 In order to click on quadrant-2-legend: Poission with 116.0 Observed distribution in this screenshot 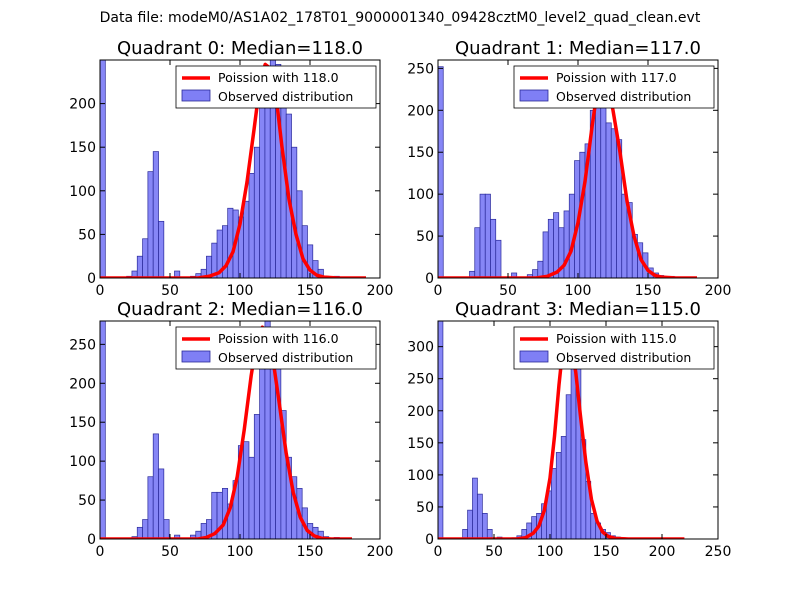, I will do `click(276, 348)`.